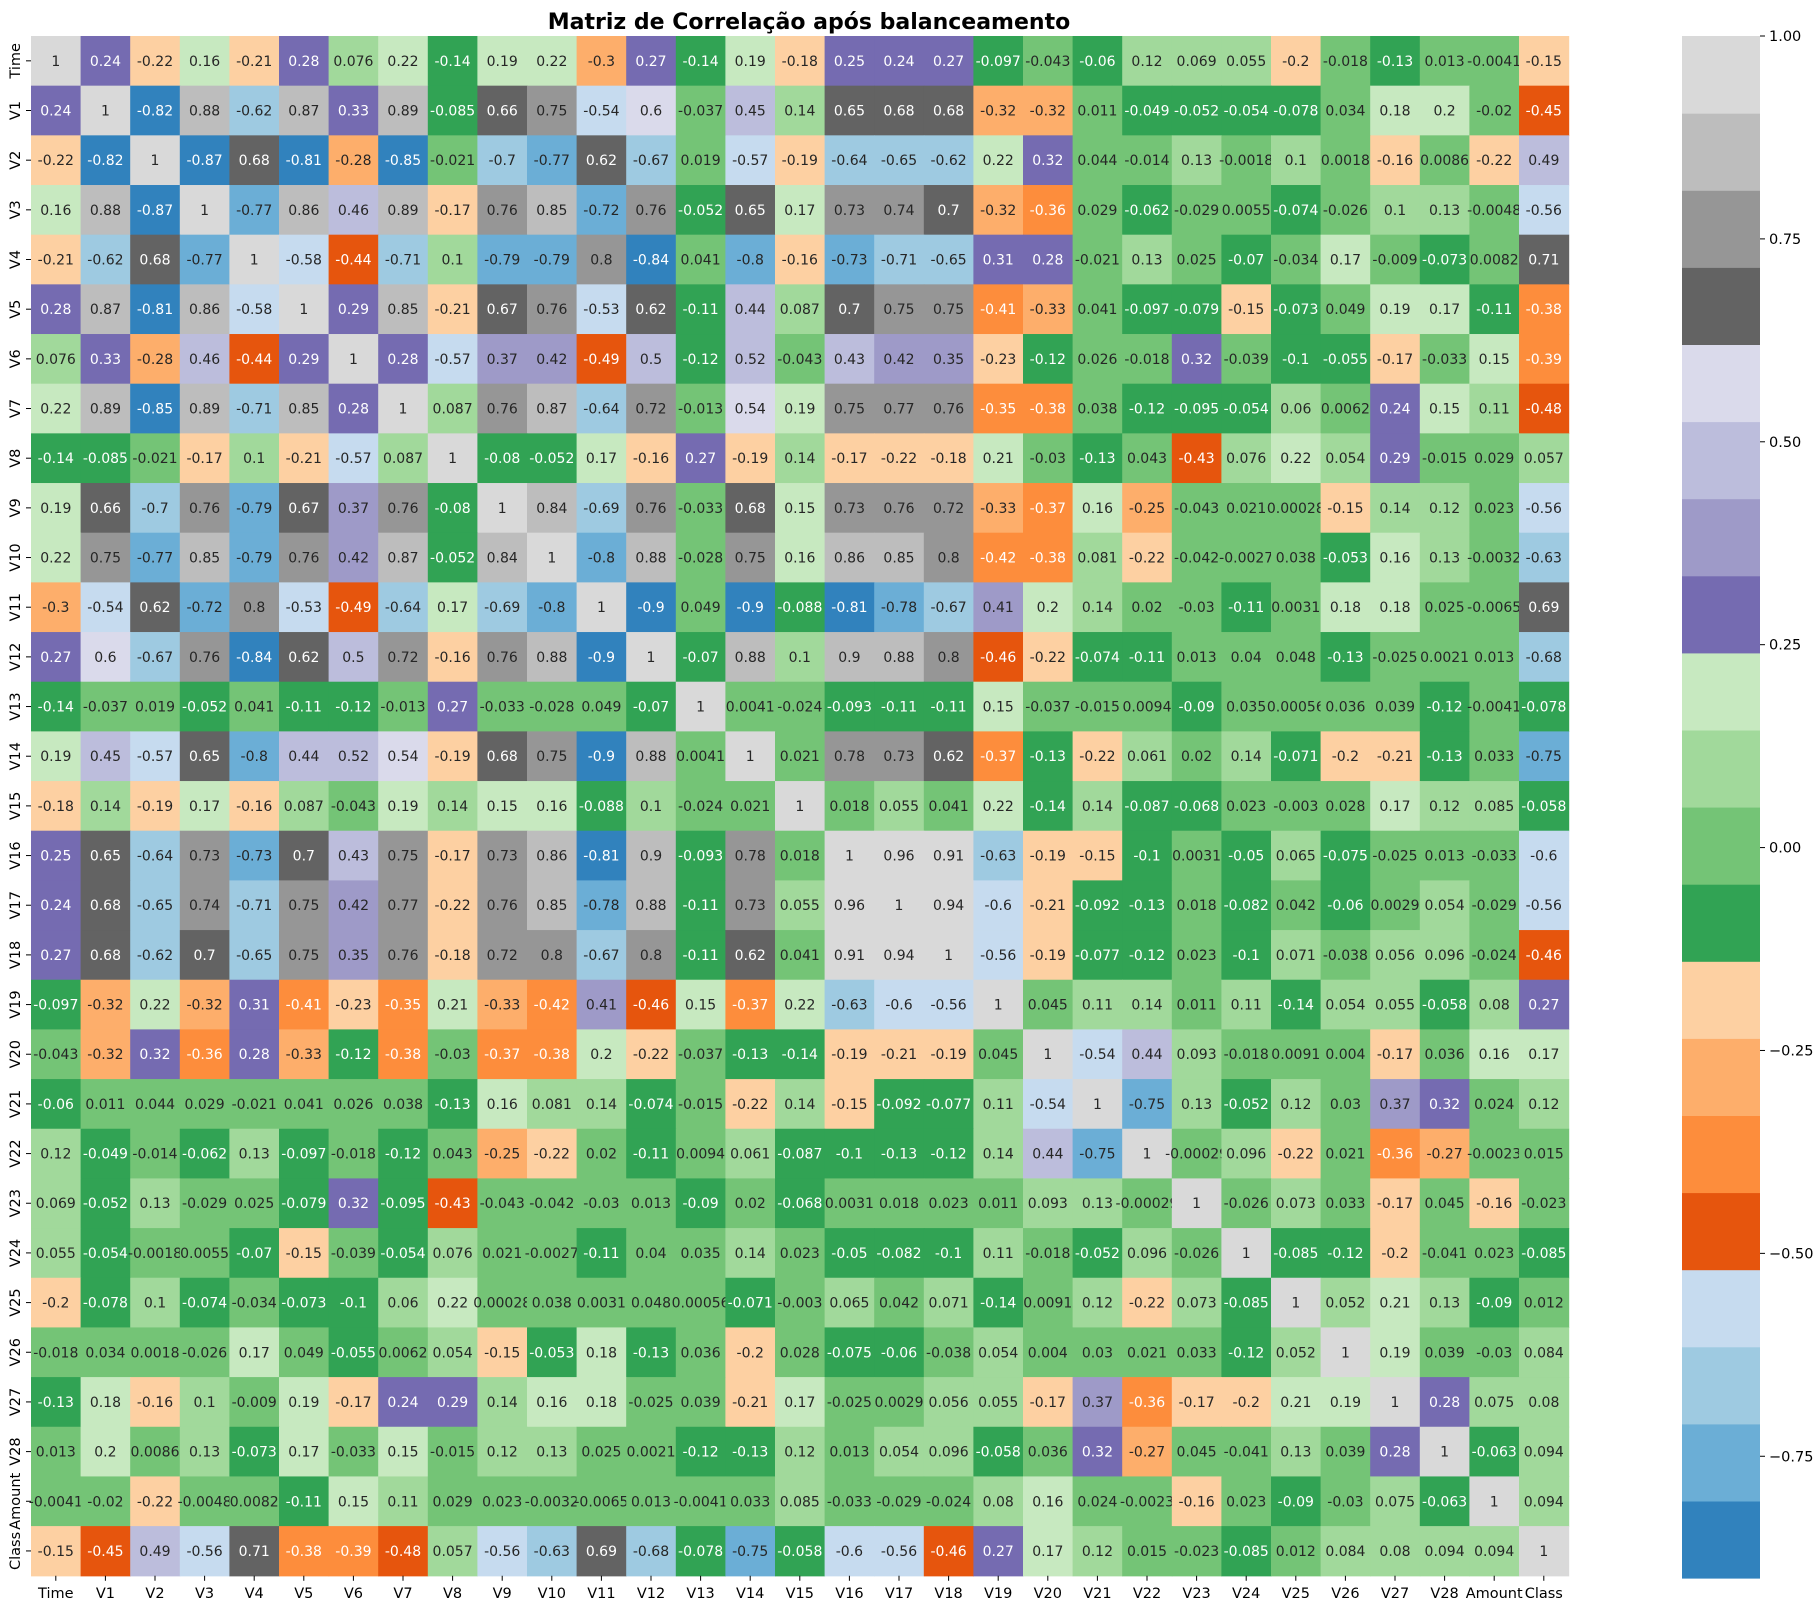  What do you see at coordinates (502, 408) in the screenshot?
I see `heatmap-cell-V7-V9` at bounding box center [502, 408].